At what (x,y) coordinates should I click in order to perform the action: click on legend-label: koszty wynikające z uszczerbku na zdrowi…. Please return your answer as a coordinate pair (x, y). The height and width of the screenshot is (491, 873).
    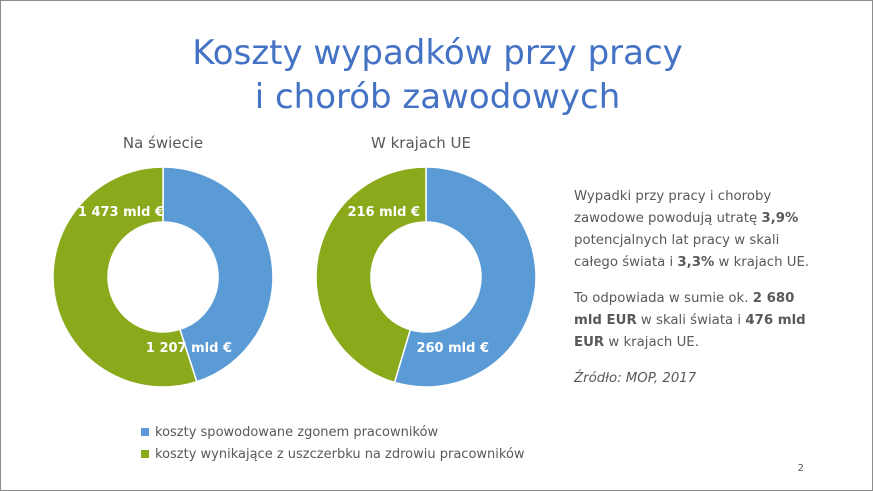
    Looking at the image, I should click on (340, 454).